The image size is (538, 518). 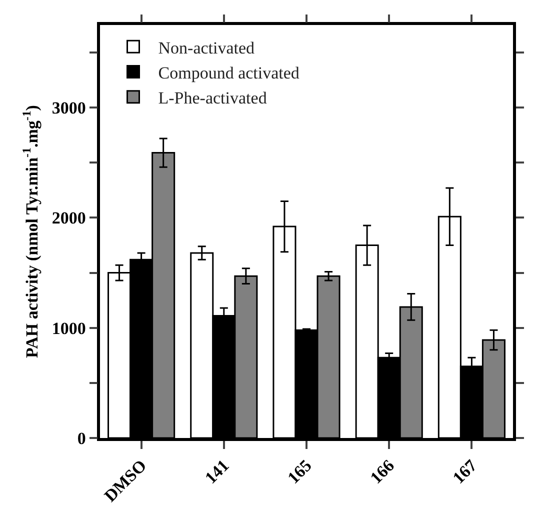 I want to click on legend-label: Non-activated, so click(x=207, y=48).